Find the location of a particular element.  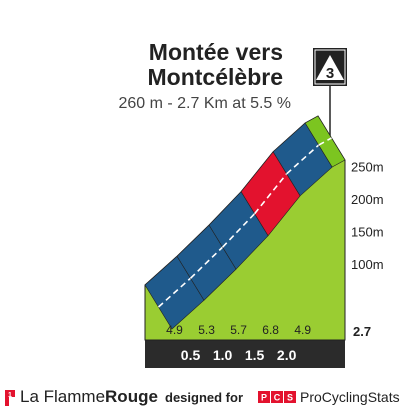

brand-name: La FlammeRouge is located at coordinates (89, 397).